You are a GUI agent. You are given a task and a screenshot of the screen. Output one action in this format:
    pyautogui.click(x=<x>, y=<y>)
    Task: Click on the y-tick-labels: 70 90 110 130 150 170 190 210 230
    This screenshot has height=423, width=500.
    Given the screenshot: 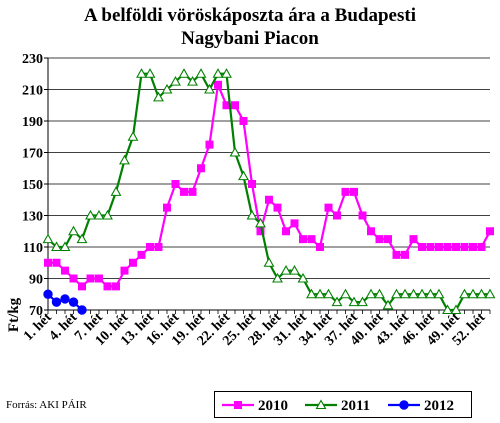 What is the action you would take?
    pyautogui.click(x=32, y=185)
    